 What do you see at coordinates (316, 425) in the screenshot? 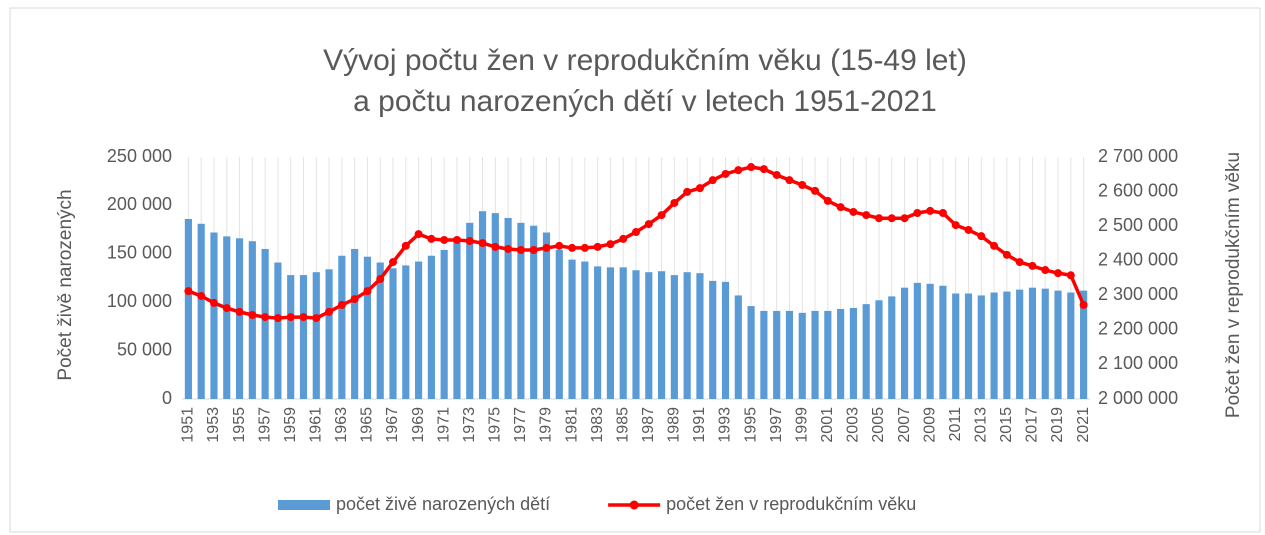
I see `x-tick-label: 1961` at bounding box center [316, 425].